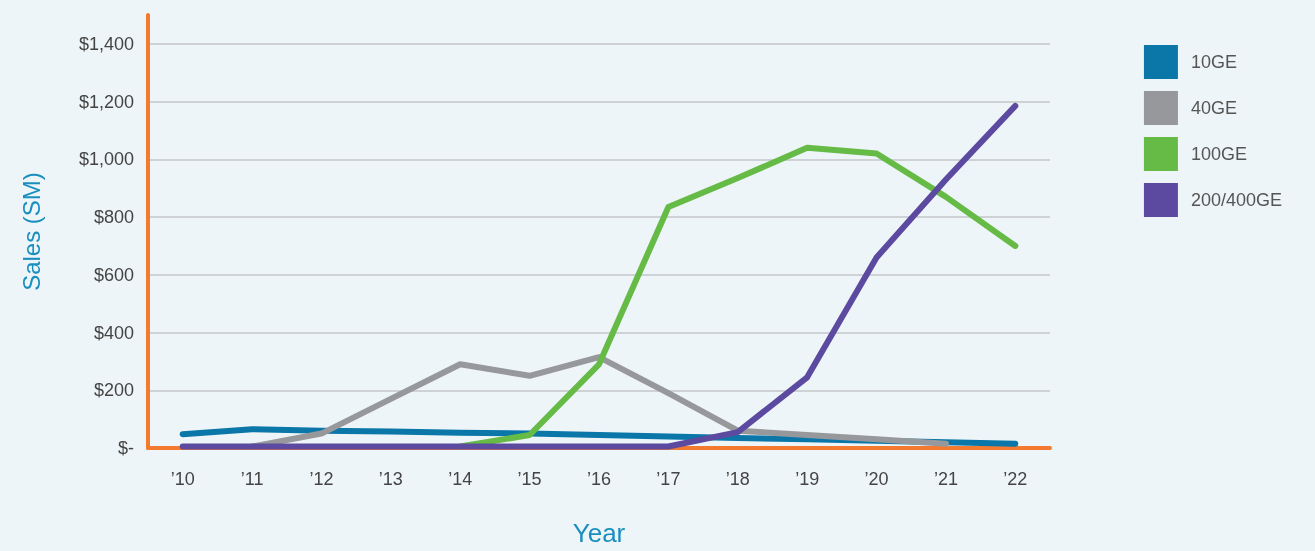  Describe the element at coordinates (113, 217) in the screenshot. I see `y-tick-label: $800` at that location.